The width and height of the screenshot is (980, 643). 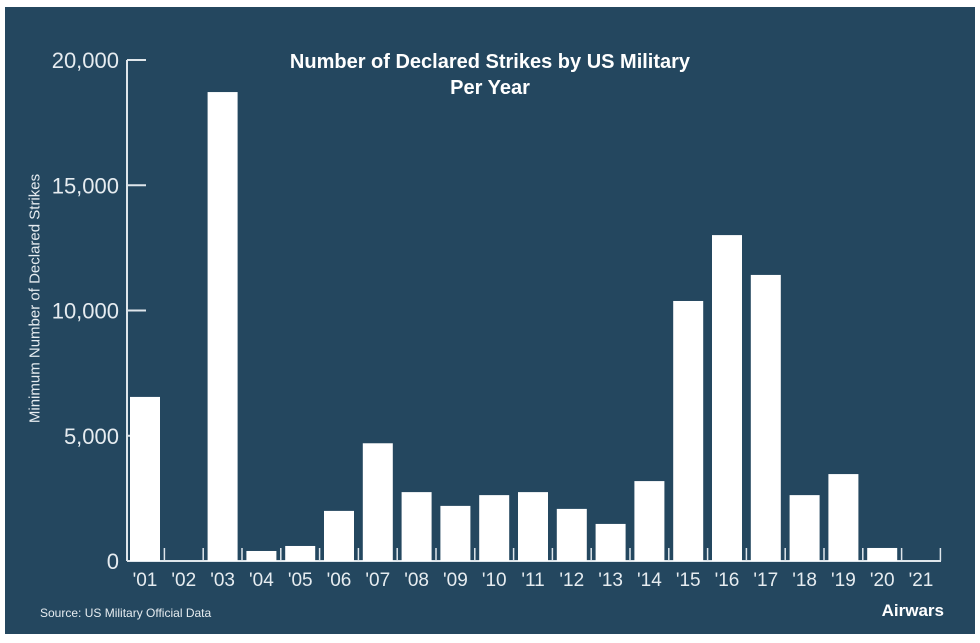 What do you see at coordinates (804, 580) in the screenshot?
I see `x-tick-label: '18` at bounding box center [804, 580].